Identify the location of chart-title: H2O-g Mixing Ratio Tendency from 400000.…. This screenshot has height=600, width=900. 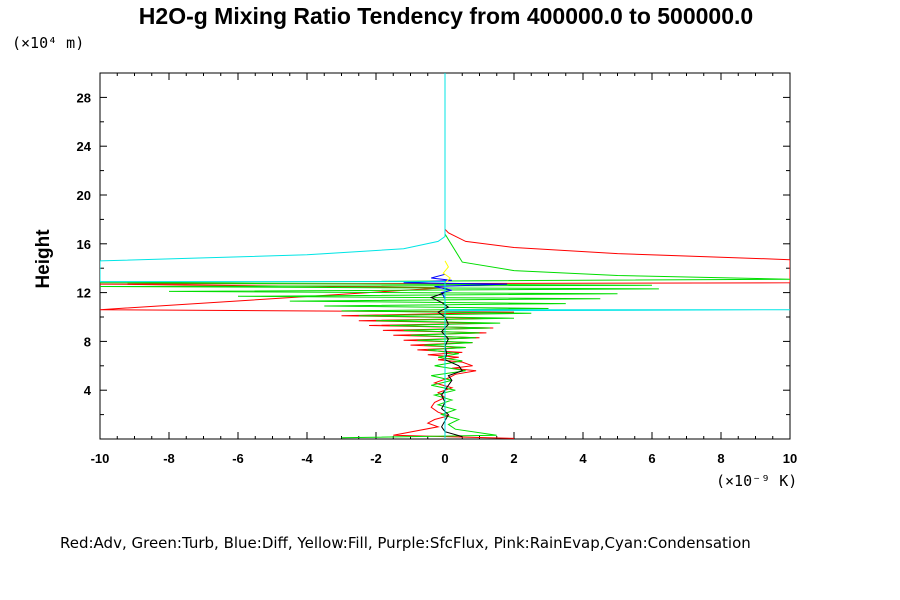
(446, 16).